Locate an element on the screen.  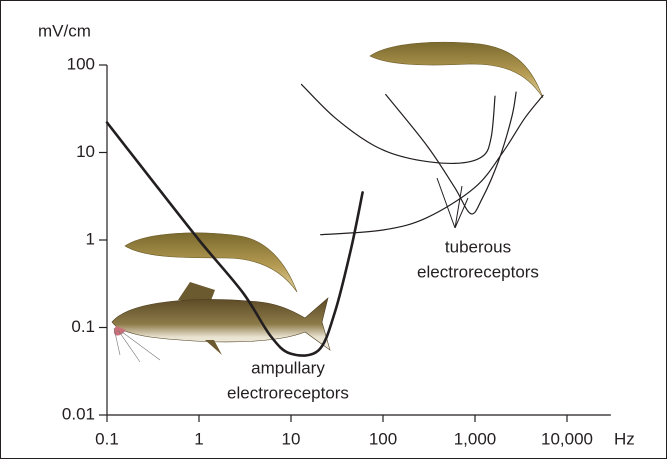
y-tick-label: 100 is located at coordinates (81, 63).